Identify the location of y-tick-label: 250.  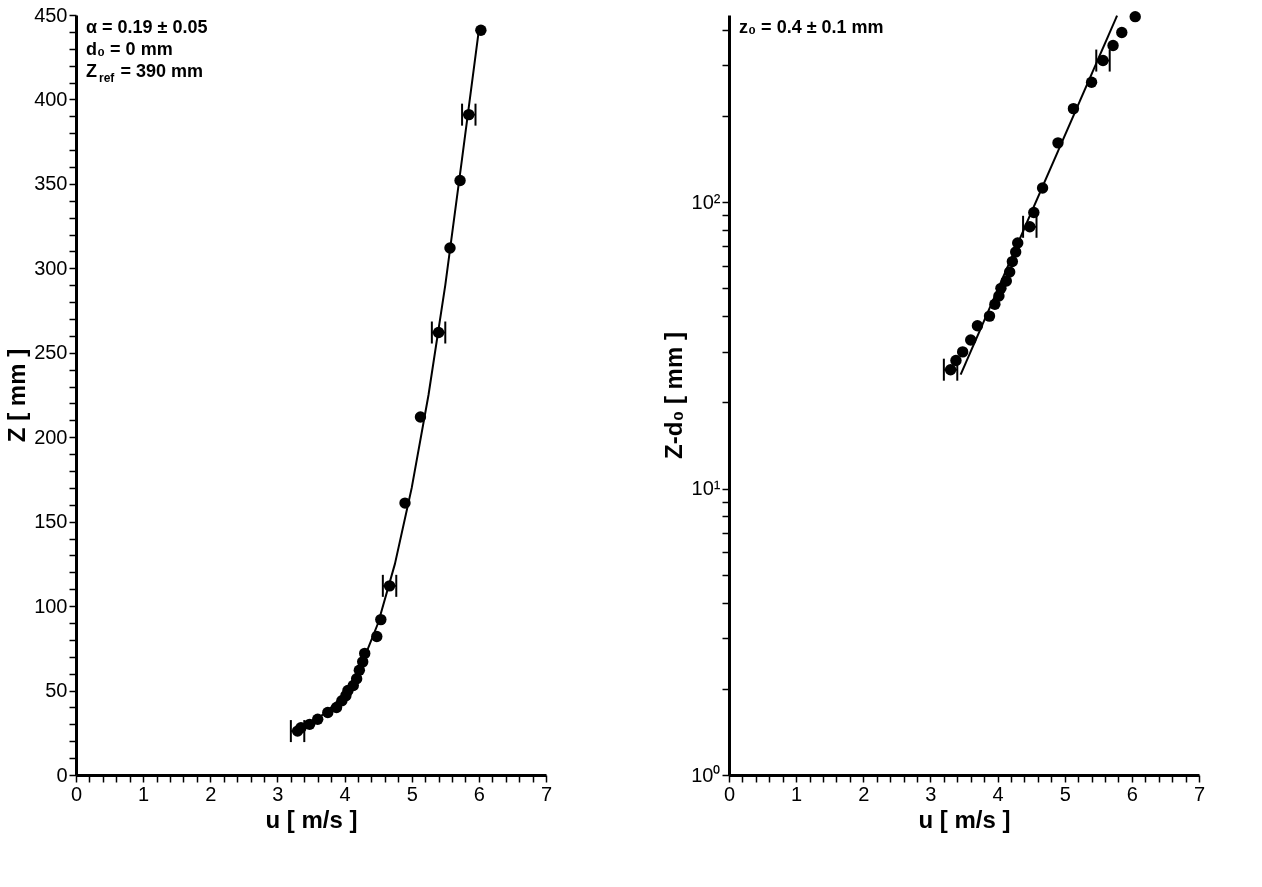
(51, 352).